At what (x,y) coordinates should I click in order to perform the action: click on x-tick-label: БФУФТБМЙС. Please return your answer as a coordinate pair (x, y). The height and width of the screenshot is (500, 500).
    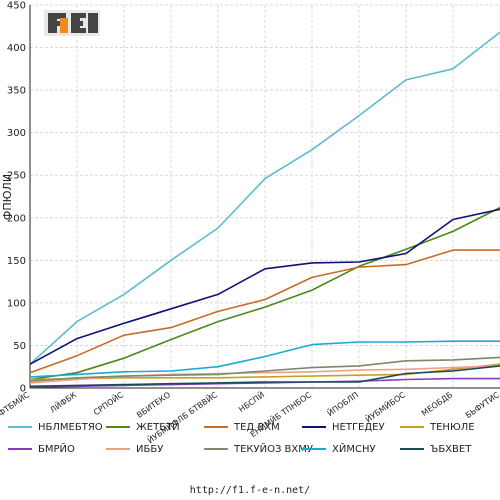
    Looking at the image, I should click on (15, 408).